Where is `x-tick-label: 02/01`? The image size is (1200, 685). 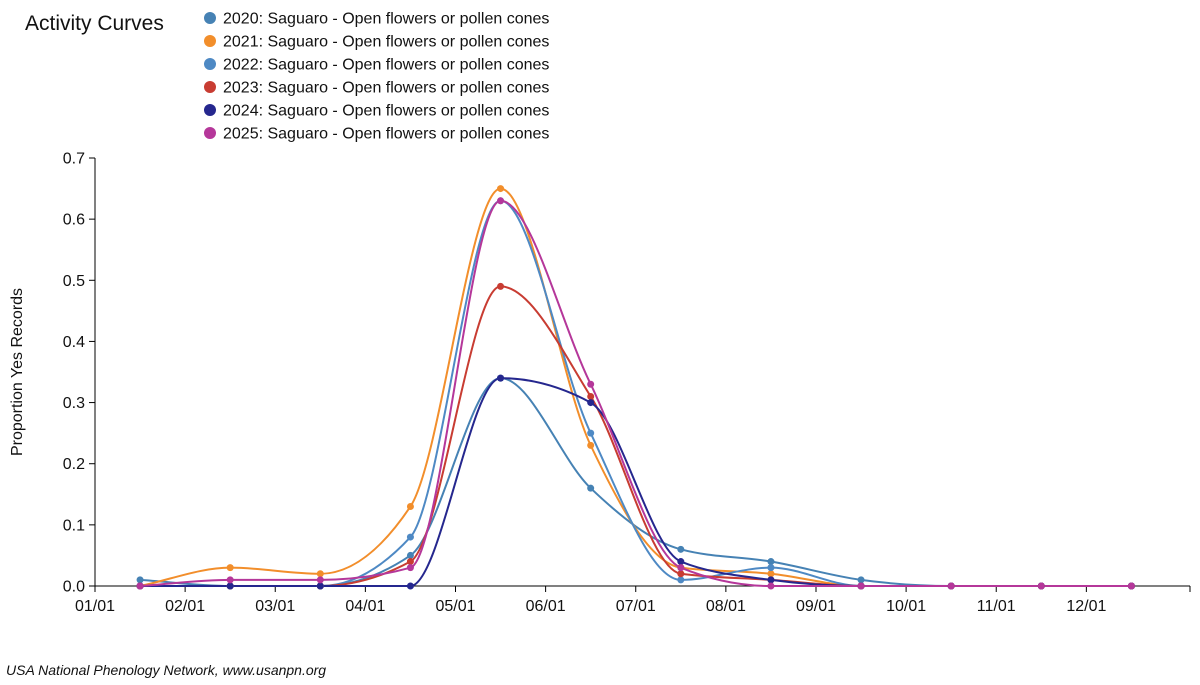 x-tick-label: 02/01 is located at coordinates (185, 606).